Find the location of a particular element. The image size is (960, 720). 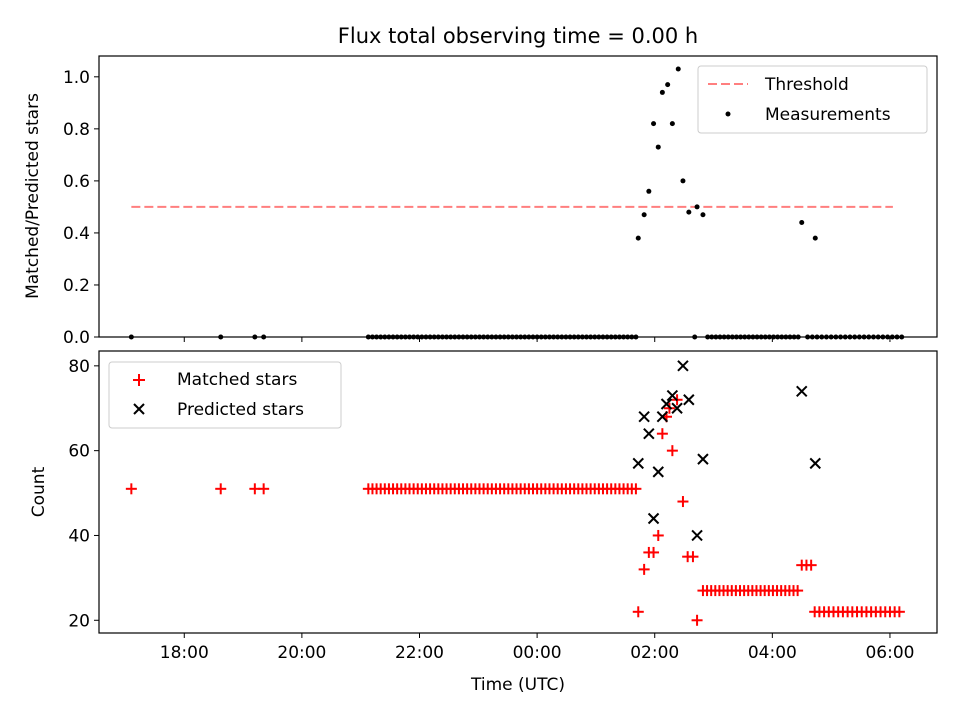

legend-matched-swatch is located at coordinates (139, 380).